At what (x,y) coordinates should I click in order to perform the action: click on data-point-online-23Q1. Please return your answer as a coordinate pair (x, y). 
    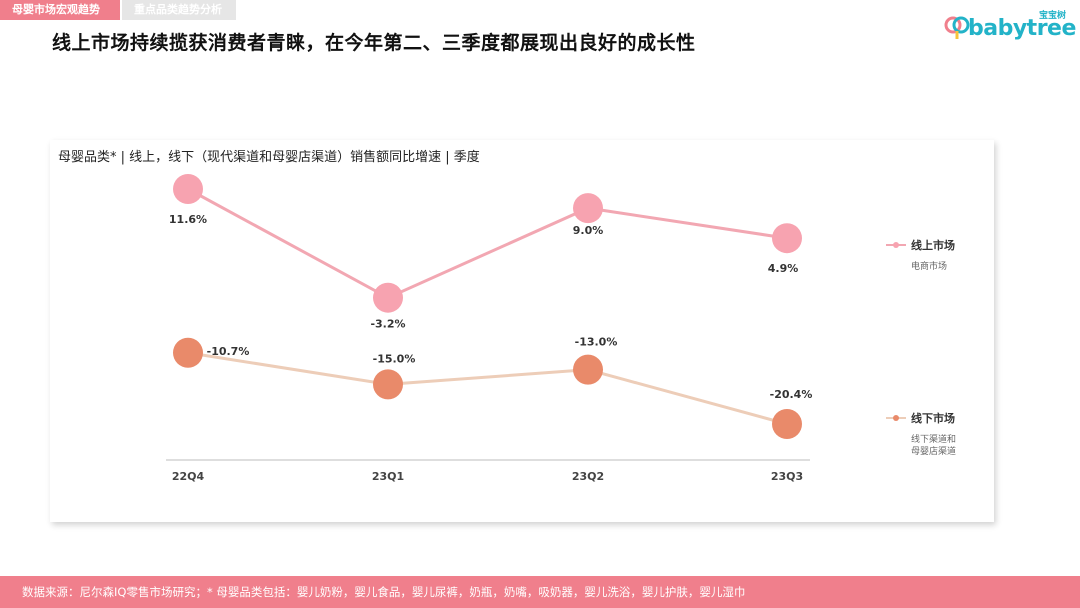
    Looking at the image, I should click on (388, 297).